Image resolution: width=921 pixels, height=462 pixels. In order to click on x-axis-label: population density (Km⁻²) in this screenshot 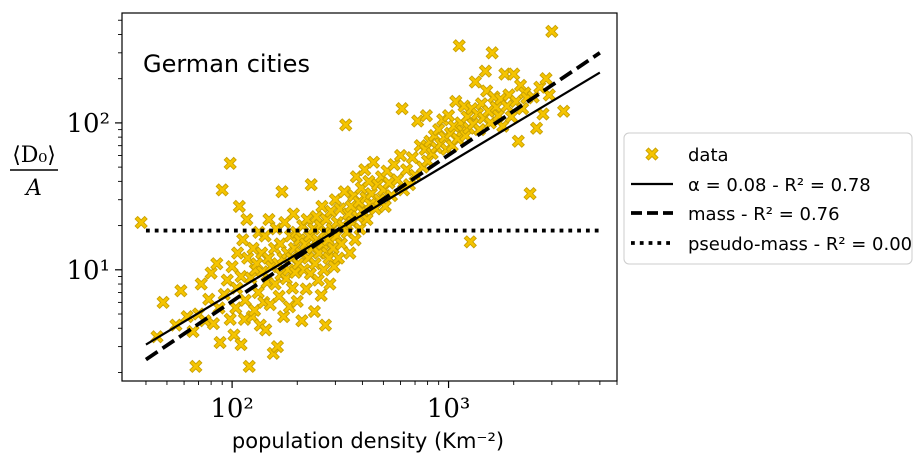, I will do `click(368, 441)`.